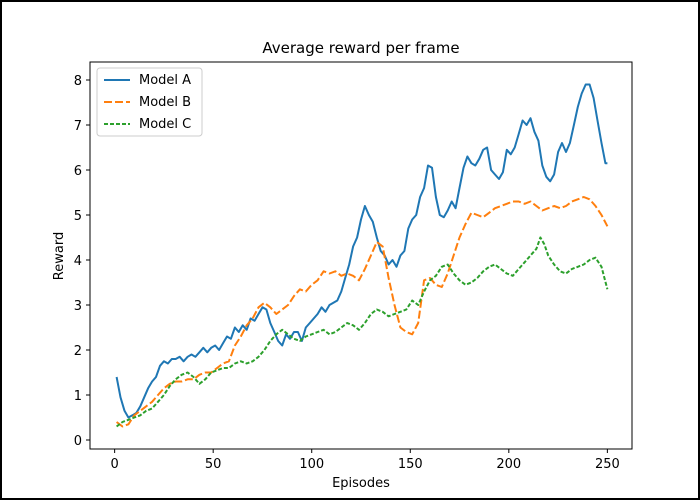 The height and width of the screenshot is (502, 700). I want to click on x-tick-label: 0, so click(114, 464).